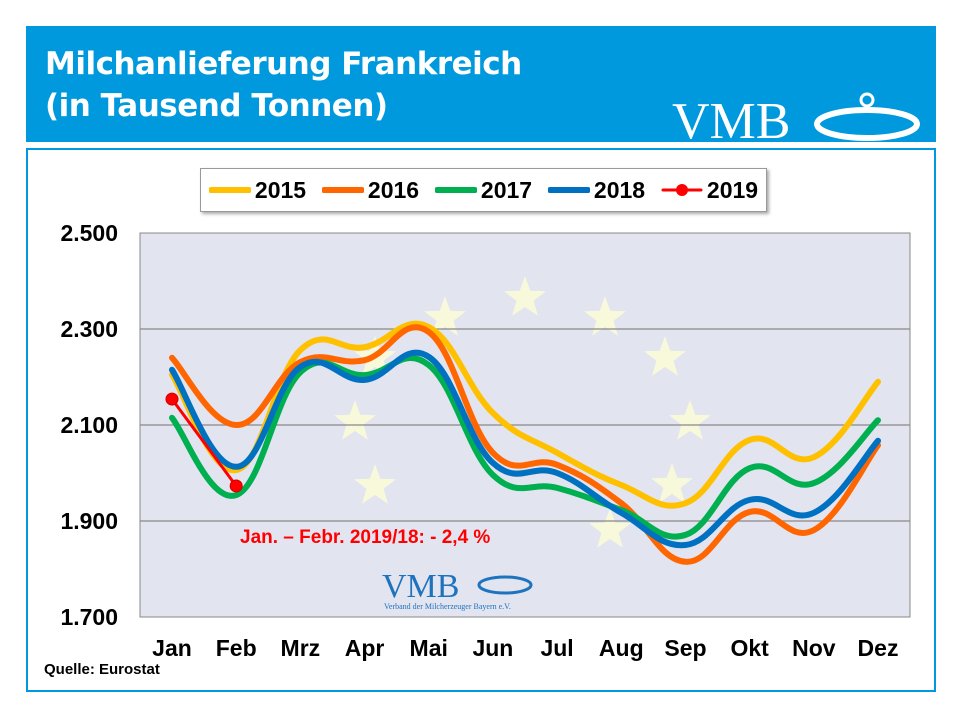 The image size is (960, 720). I want to click on x-tick-label: Aug, so click(621, 648).